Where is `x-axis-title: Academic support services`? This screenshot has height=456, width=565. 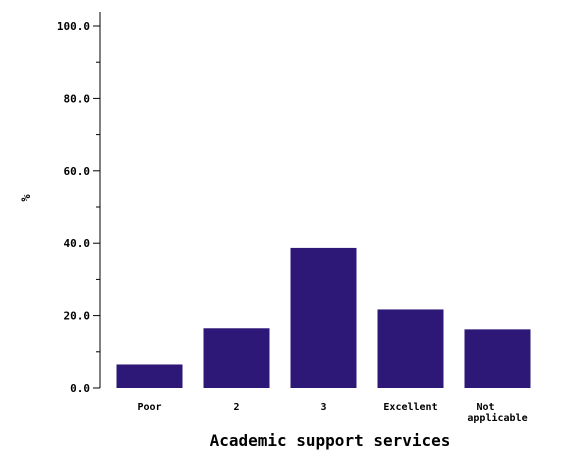 x-axis-title: Academic support services is located at coordinates (330, 440).